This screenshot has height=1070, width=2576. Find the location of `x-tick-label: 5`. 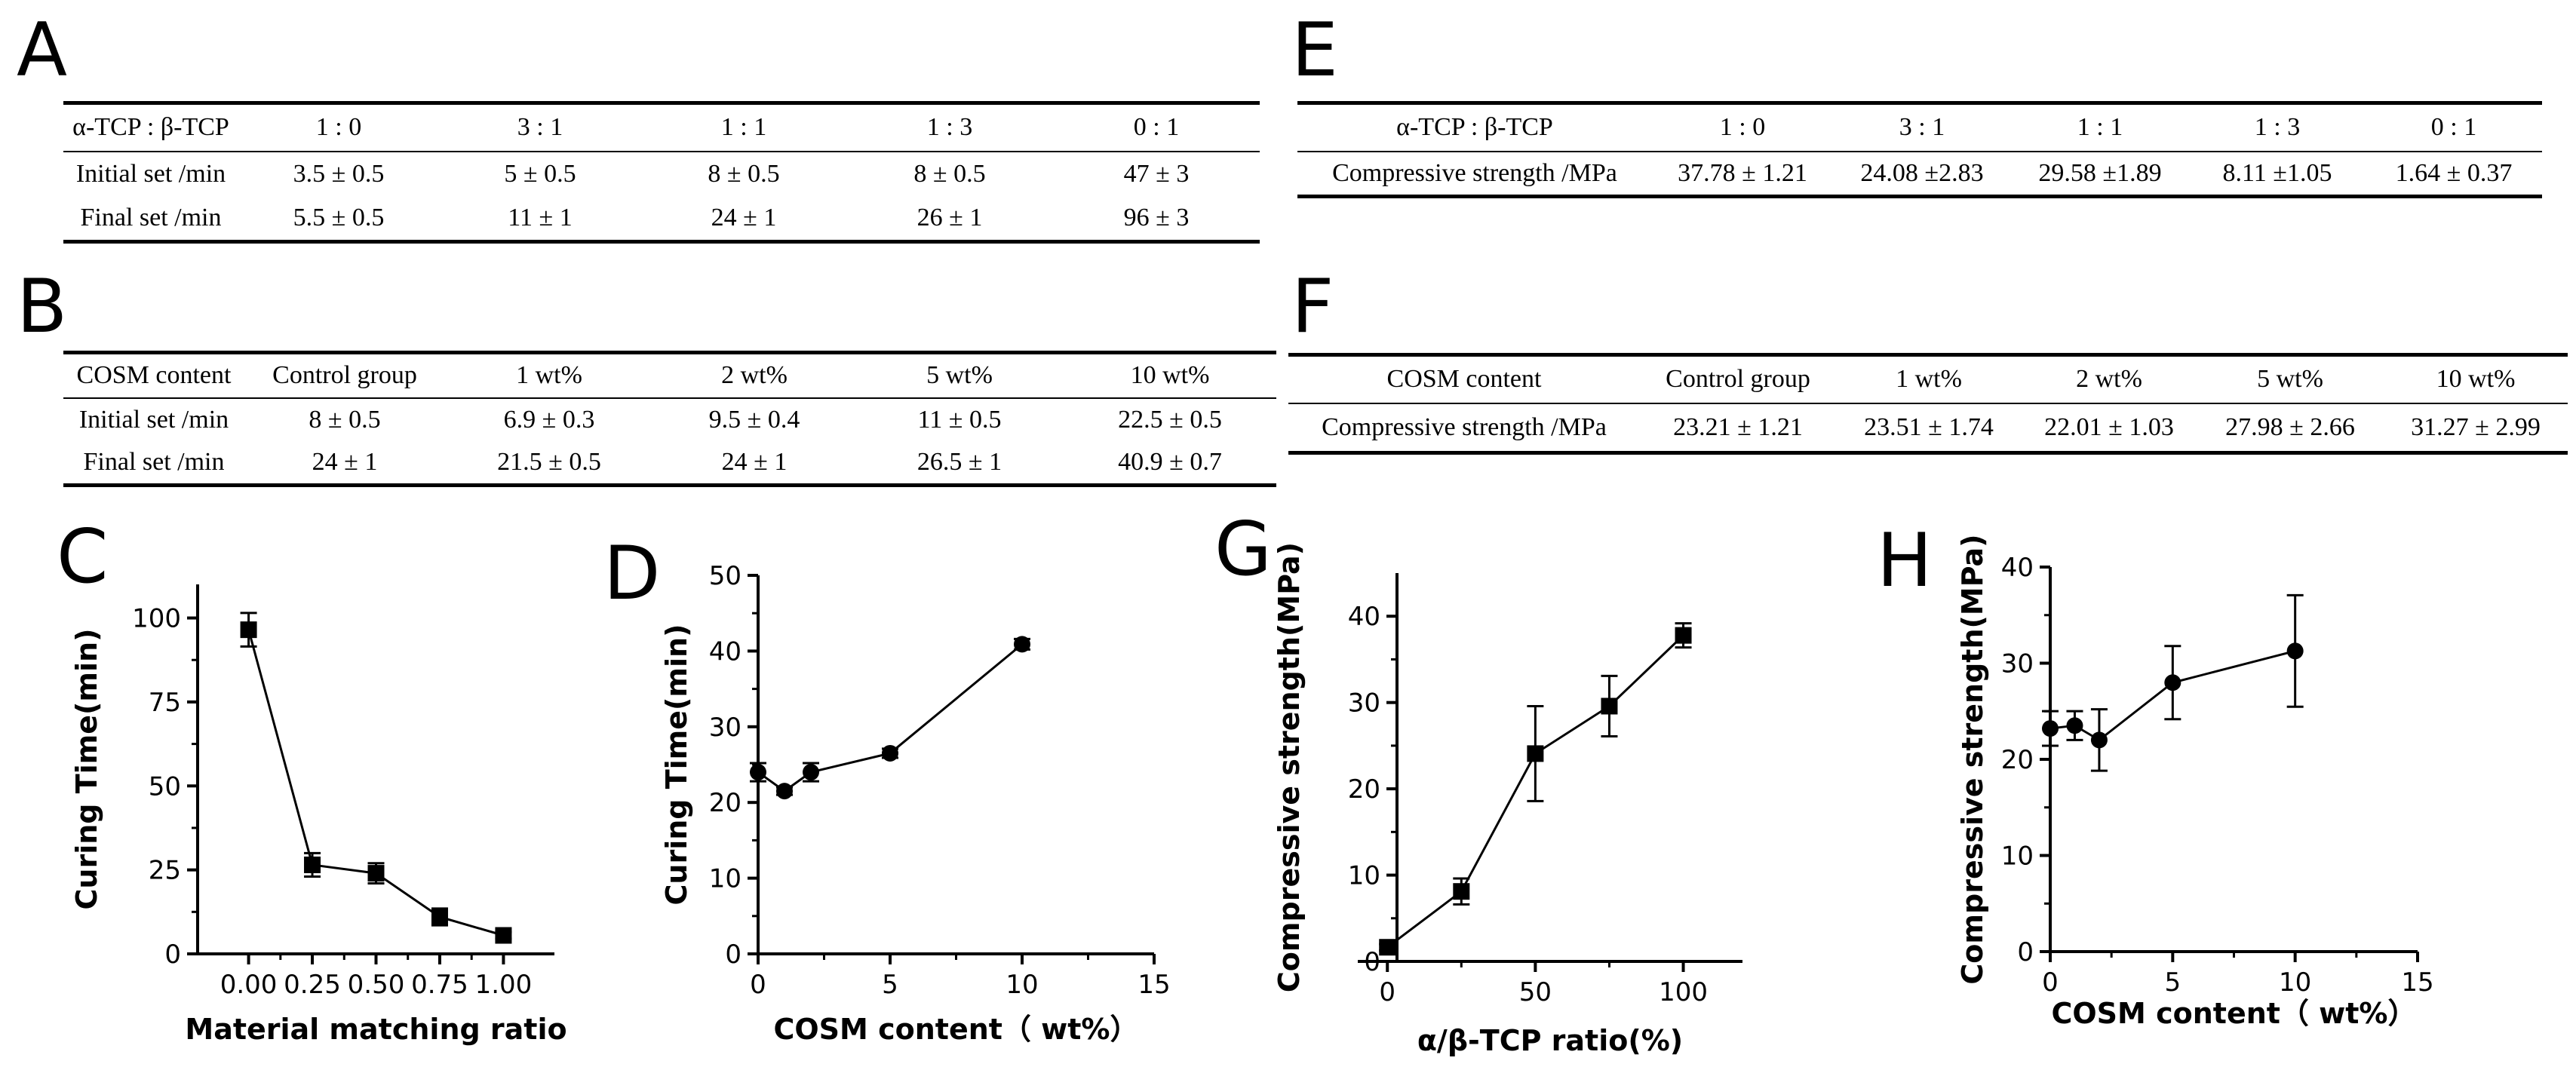

x-tick-label: 5 is located at coordinates (890, 985).